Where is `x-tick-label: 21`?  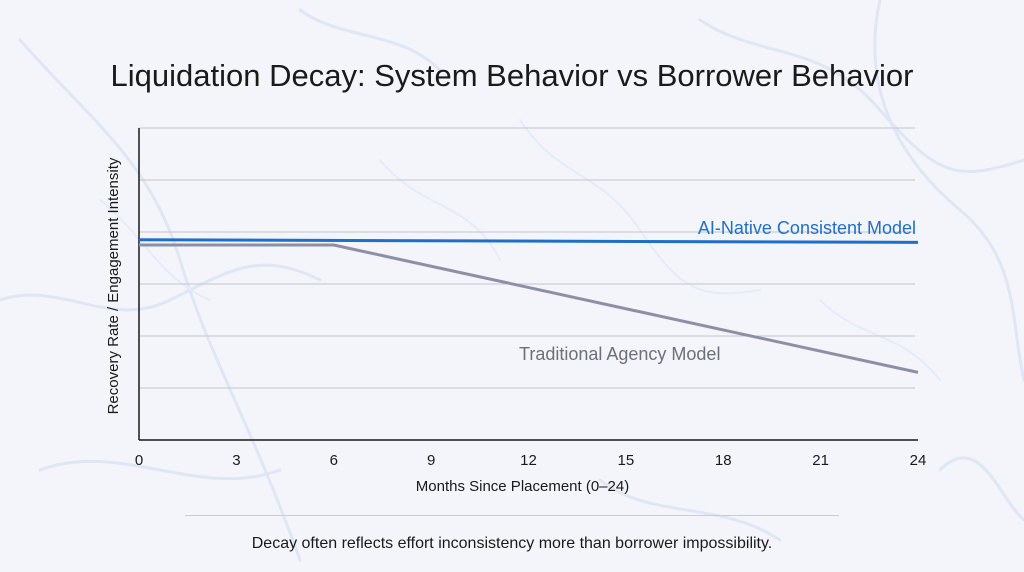
x-tick-label: 21 is located at coordinates (820, 460).